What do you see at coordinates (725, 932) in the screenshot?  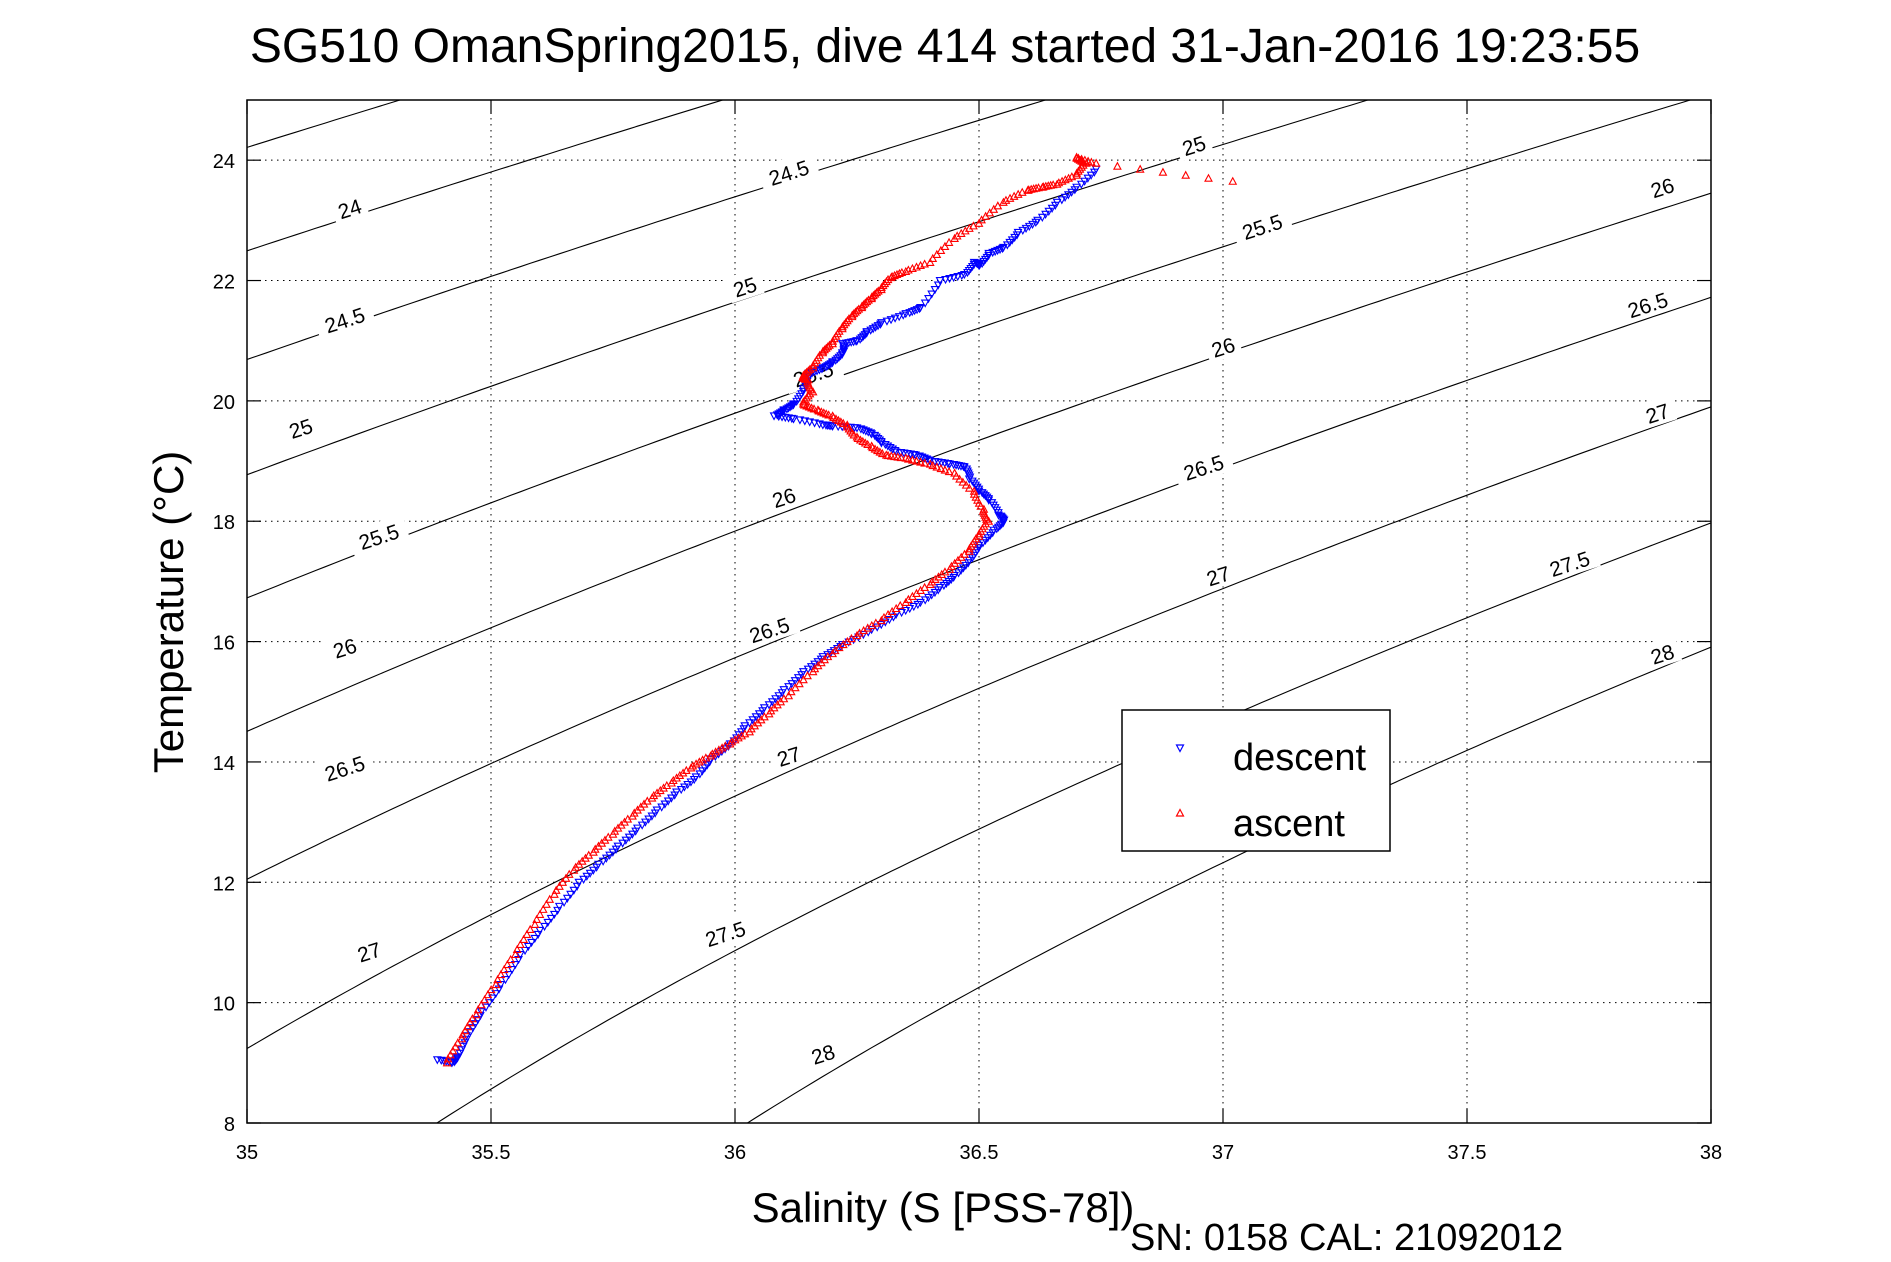 I see `contour-label: 27.5` at bounding box center [725, 932].